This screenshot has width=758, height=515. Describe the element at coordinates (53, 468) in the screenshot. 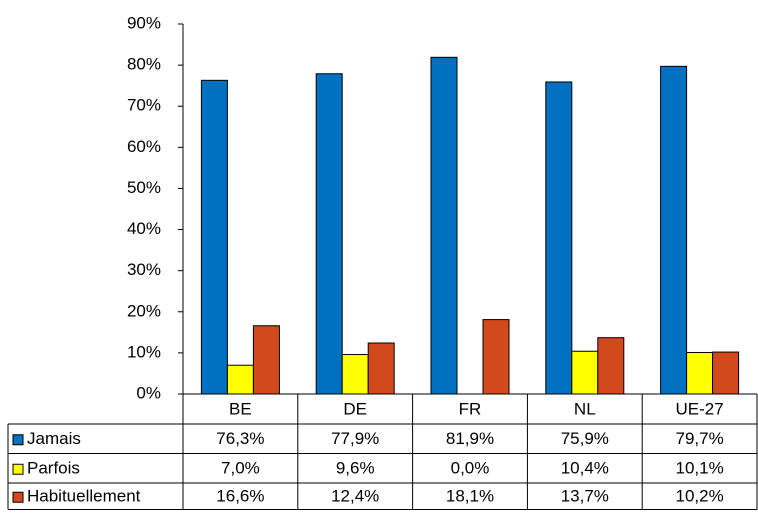

I see `legend-label: Parfois` at that location.